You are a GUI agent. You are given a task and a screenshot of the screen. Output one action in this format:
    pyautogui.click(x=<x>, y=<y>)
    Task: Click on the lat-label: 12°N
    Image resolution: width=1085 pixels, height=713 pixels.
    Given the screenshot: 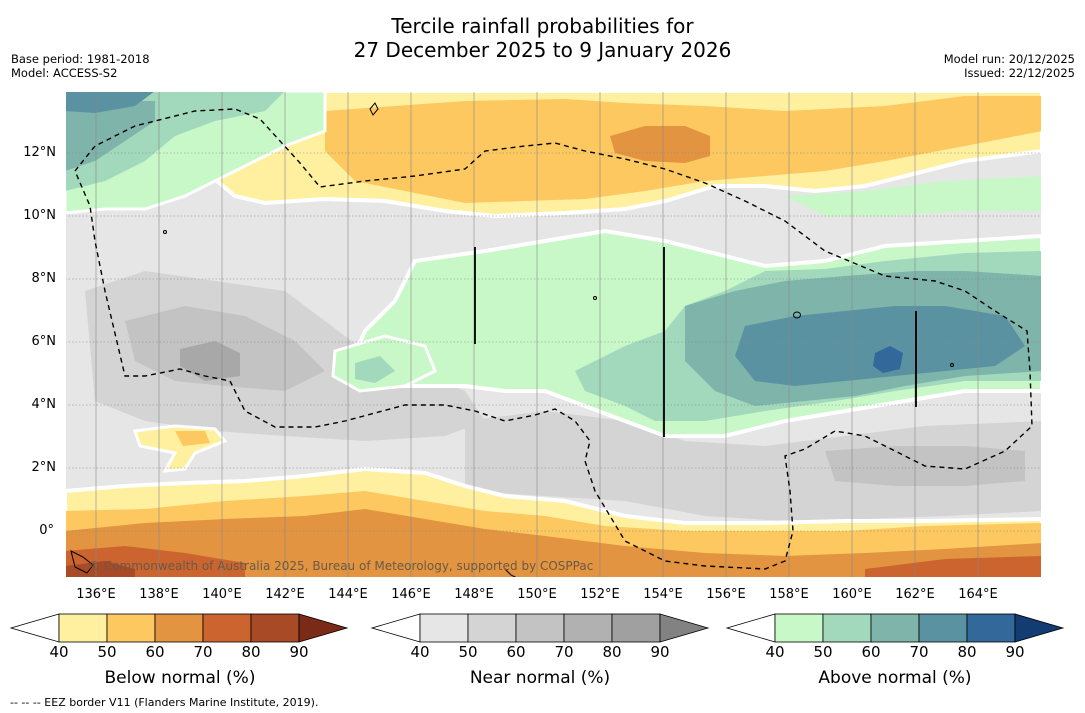 What is the action you would take?
    pyautogui.click(x=39, y=152)
    